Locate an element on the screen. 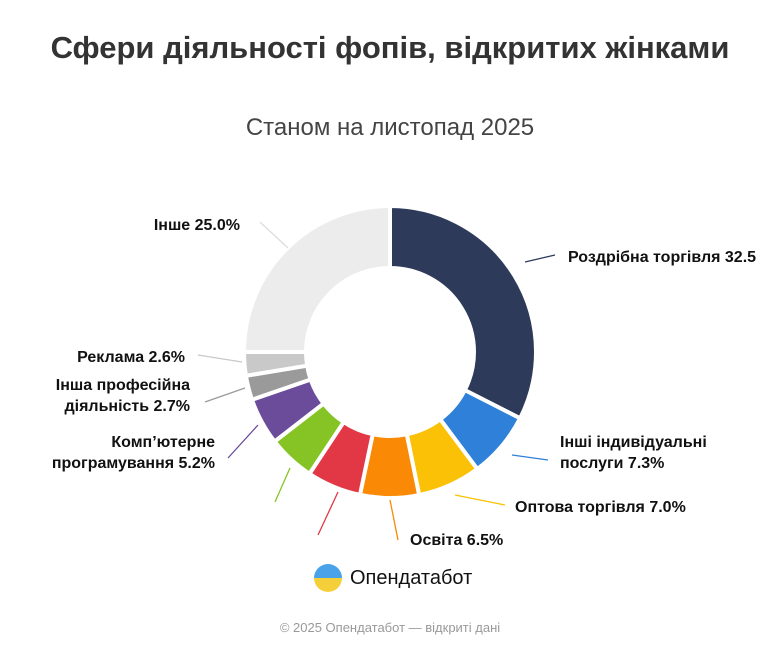 This screenshot has height=650, width=780. slice-label: Комп’ютерне програмування 5.2% is located at coordinates (133, 453).